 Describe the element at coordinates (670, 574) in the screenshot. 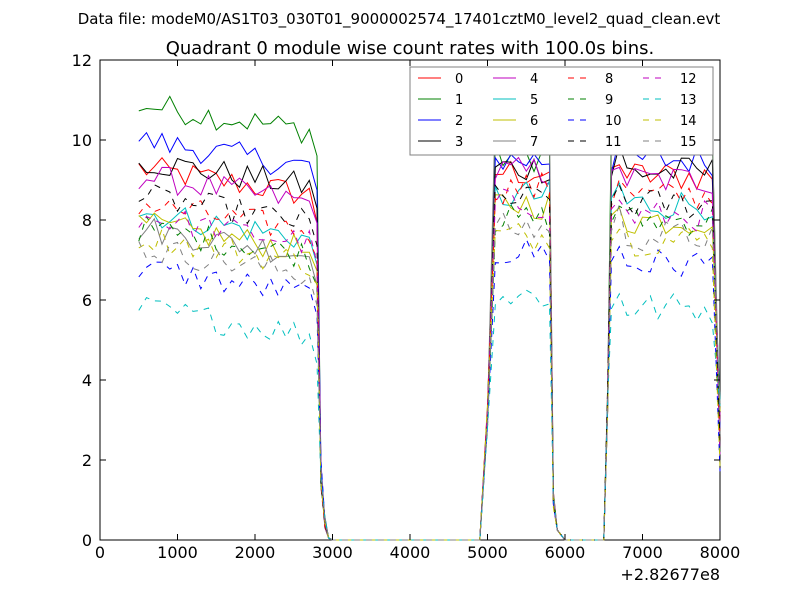

I see `x-offset-label: +2.82677e8` at that location.